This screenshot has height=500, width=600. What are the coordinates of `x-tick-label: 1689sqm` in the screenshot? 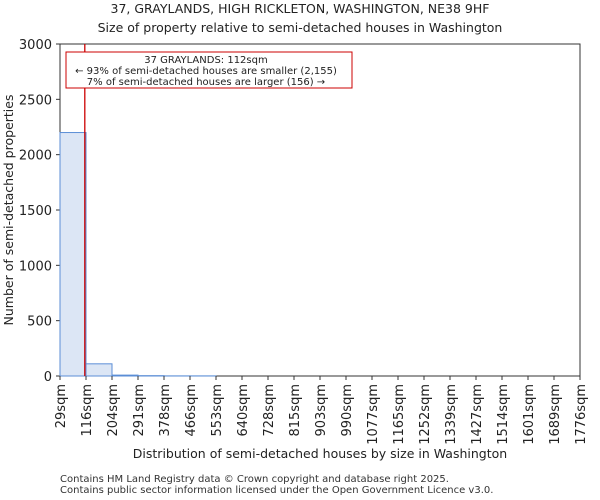 It's located at (555, 414).